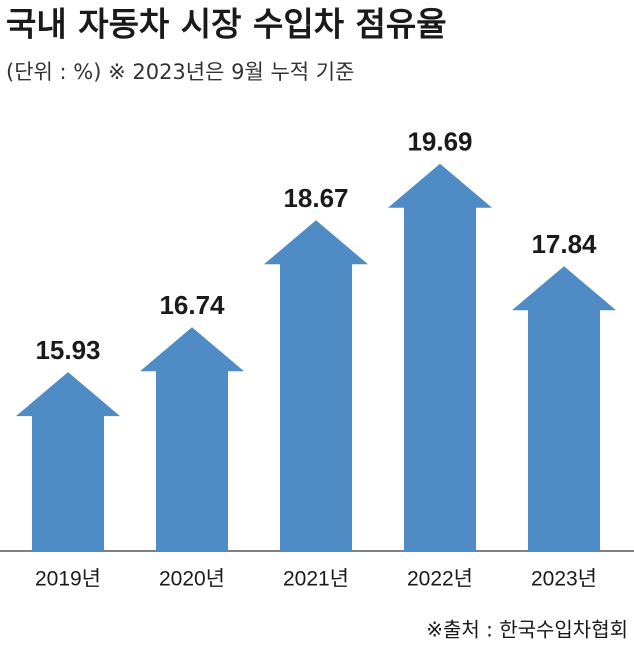 This screenshot has width=634, height=646. What do you see at coordinates (439, 142) in the screenshot?
I see `value-label: 19.69` at bounding box center [439, 142].